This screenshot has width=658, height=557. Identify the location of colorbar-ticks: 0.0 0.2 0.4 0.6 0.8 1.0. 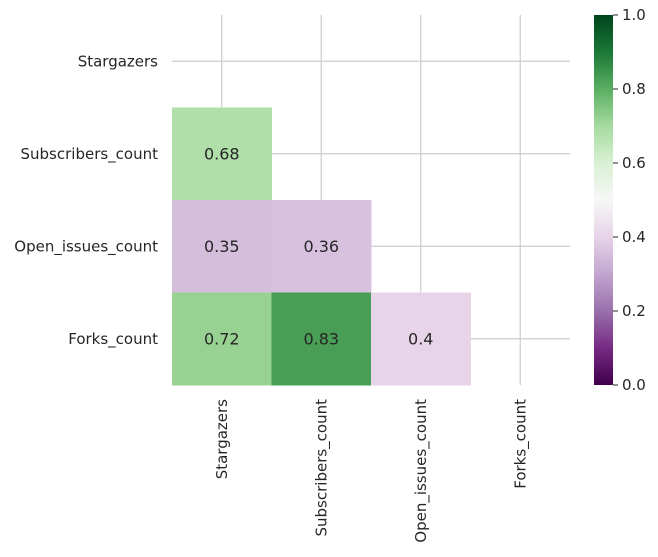
(629, 200).